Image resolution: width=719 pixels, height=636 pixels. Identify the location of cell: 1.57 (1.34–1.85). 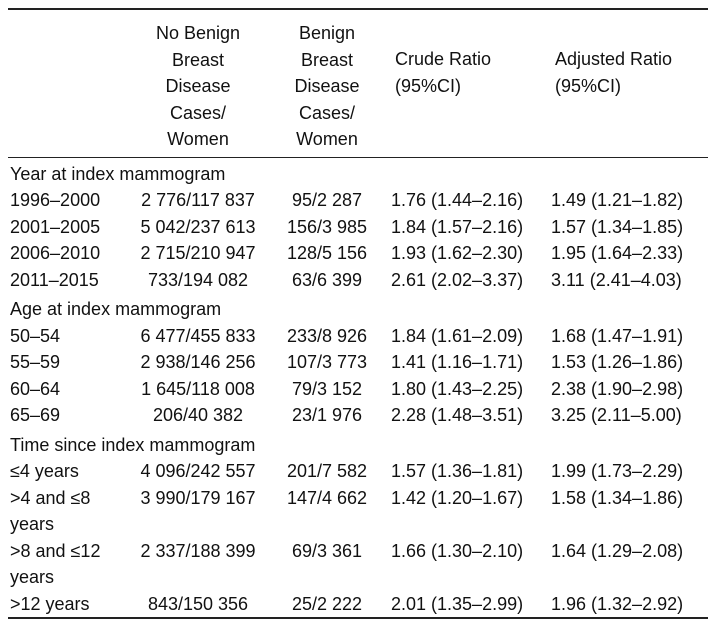
(617, 226).